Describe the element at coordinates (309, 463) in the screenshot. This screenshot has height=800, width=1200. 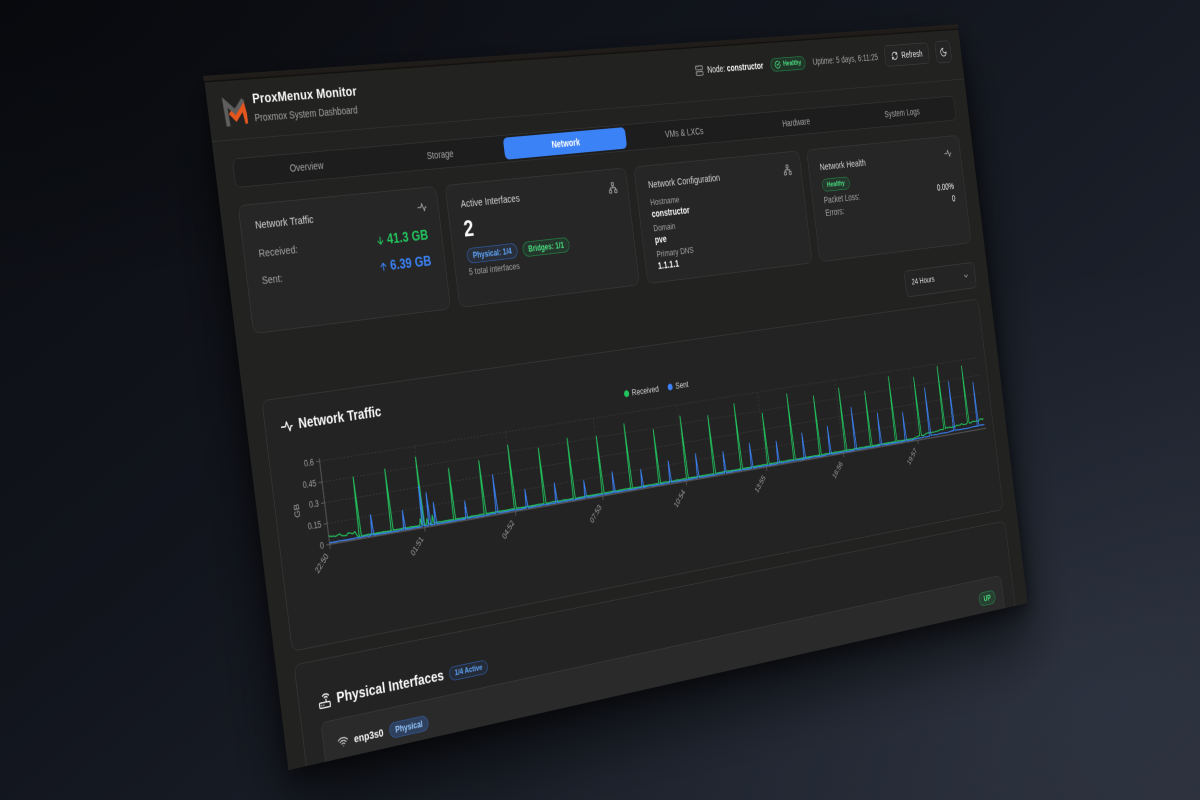
I see `svg-text: 0.6` at that location.